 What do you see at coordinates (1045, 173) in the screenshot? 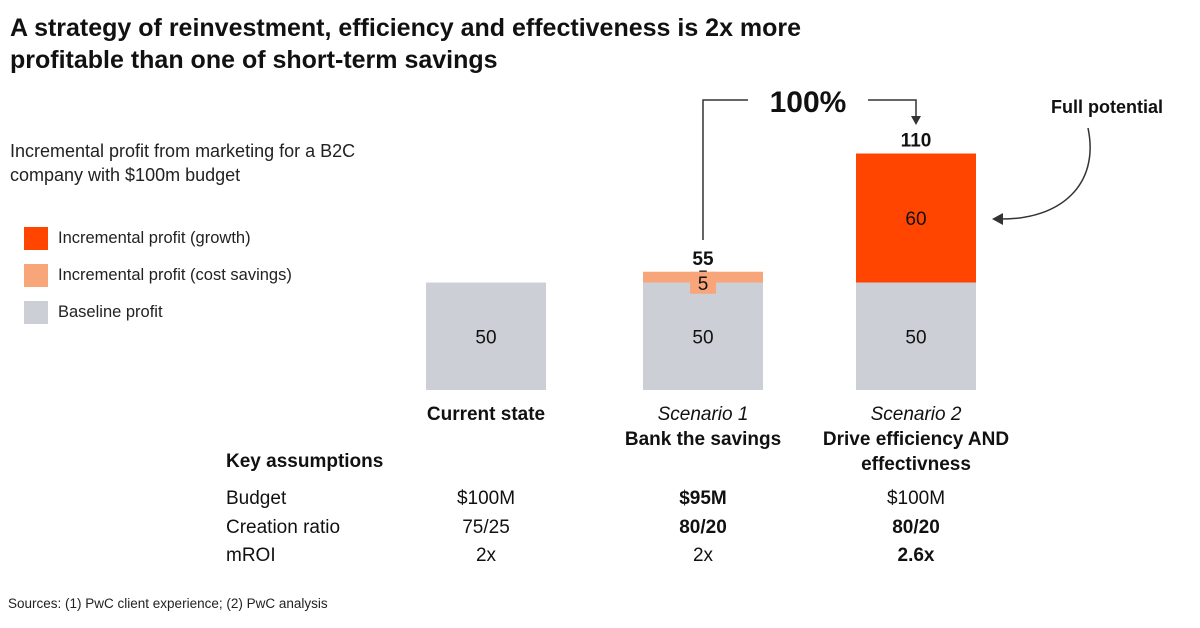
I see `full-potential-arrow` at bounding box center [1045, 173].